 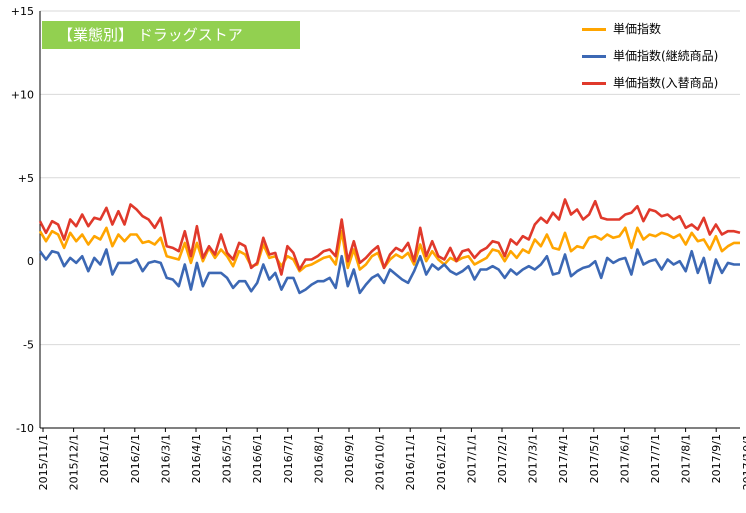 I want to click on legend-label-continuing-items: 単価指数(継続商品), so click(x=666, y=56).